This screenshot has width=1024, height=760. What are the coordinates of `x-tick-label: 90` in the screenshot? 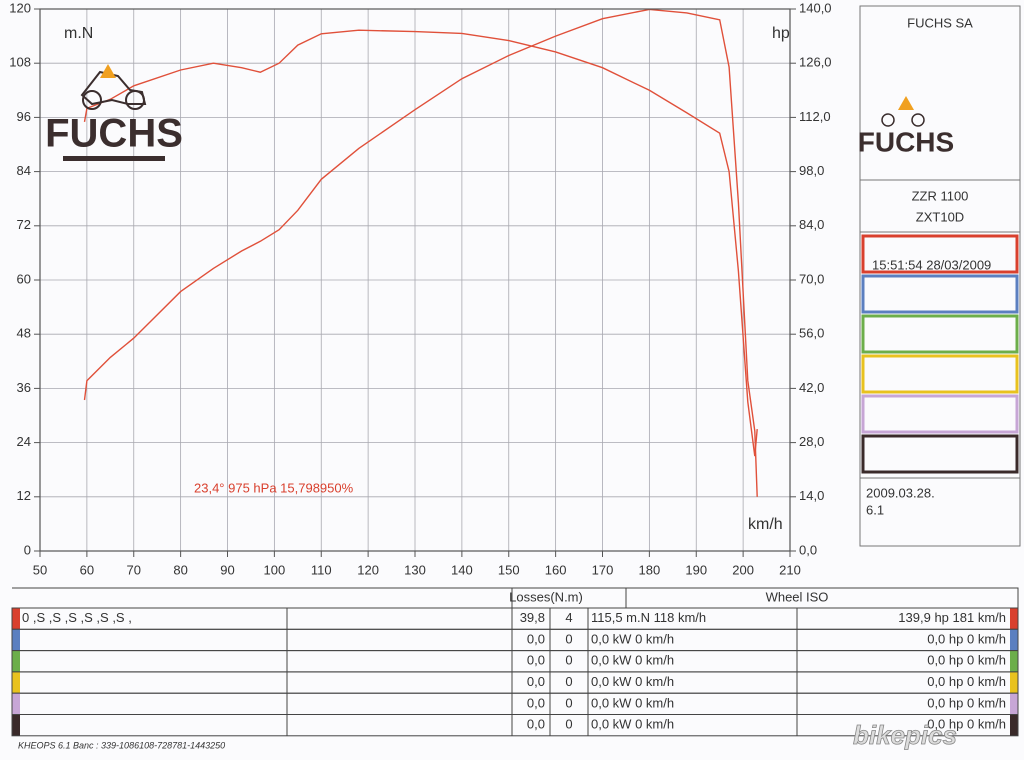 It's located at (227, 569).